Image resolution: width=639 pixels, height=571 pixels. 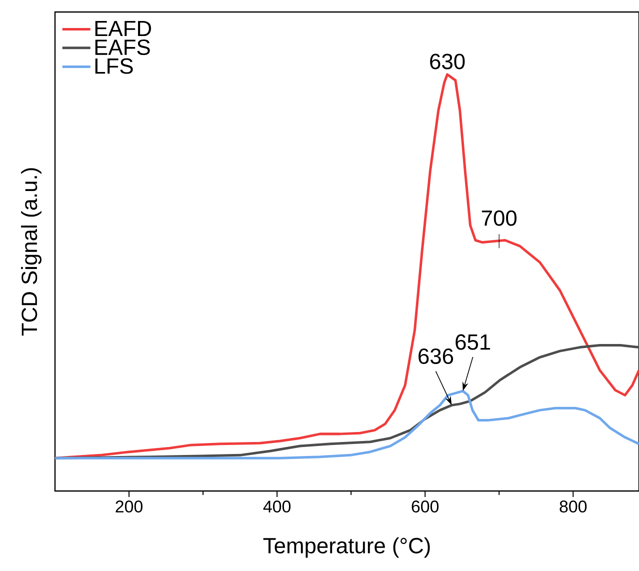 I want to click on annotation: 630, so click(x=447, y=62).